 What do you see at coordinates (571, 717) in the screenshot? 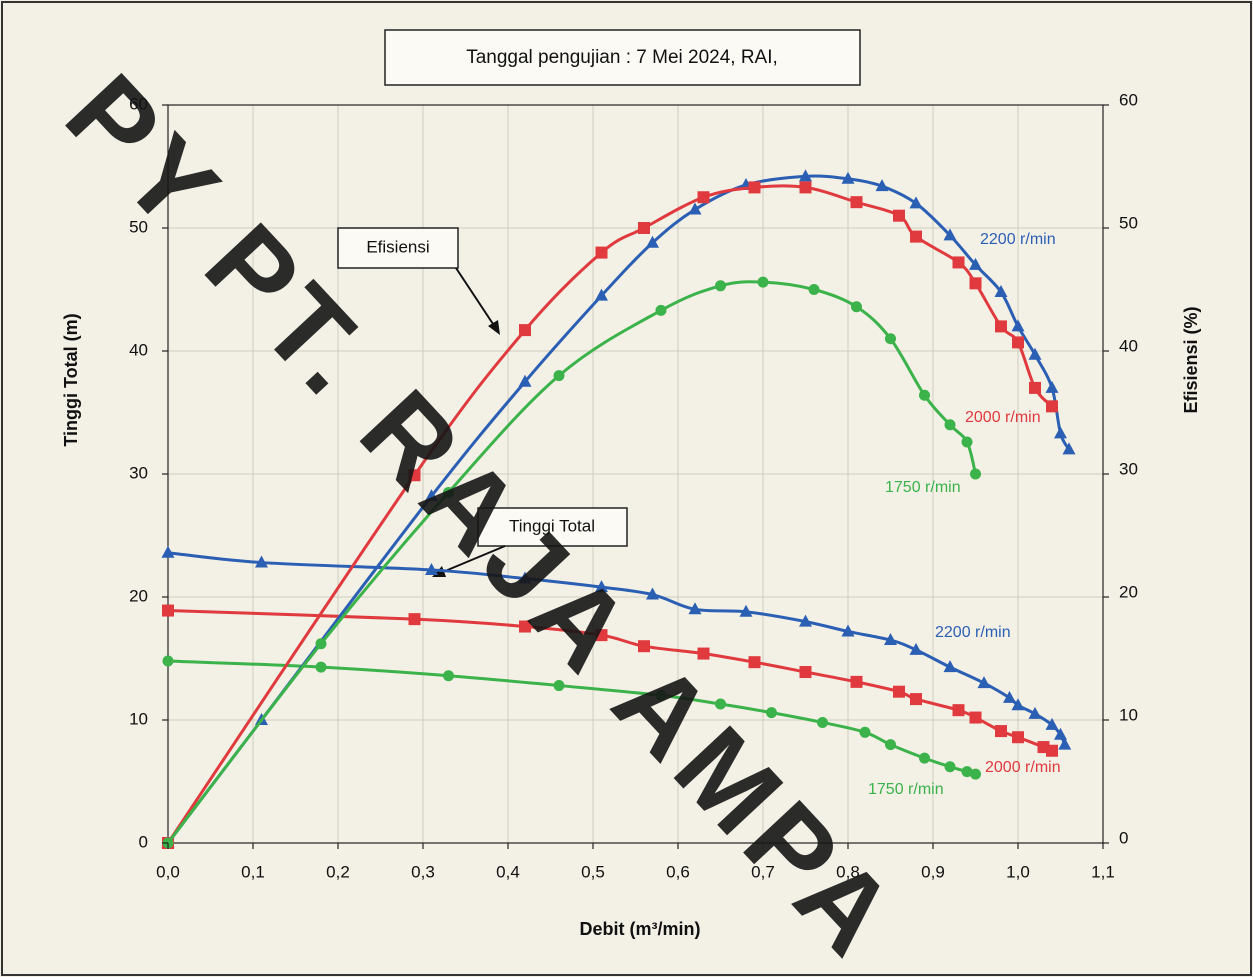
I see `curve` at bounding box center [571, 717].